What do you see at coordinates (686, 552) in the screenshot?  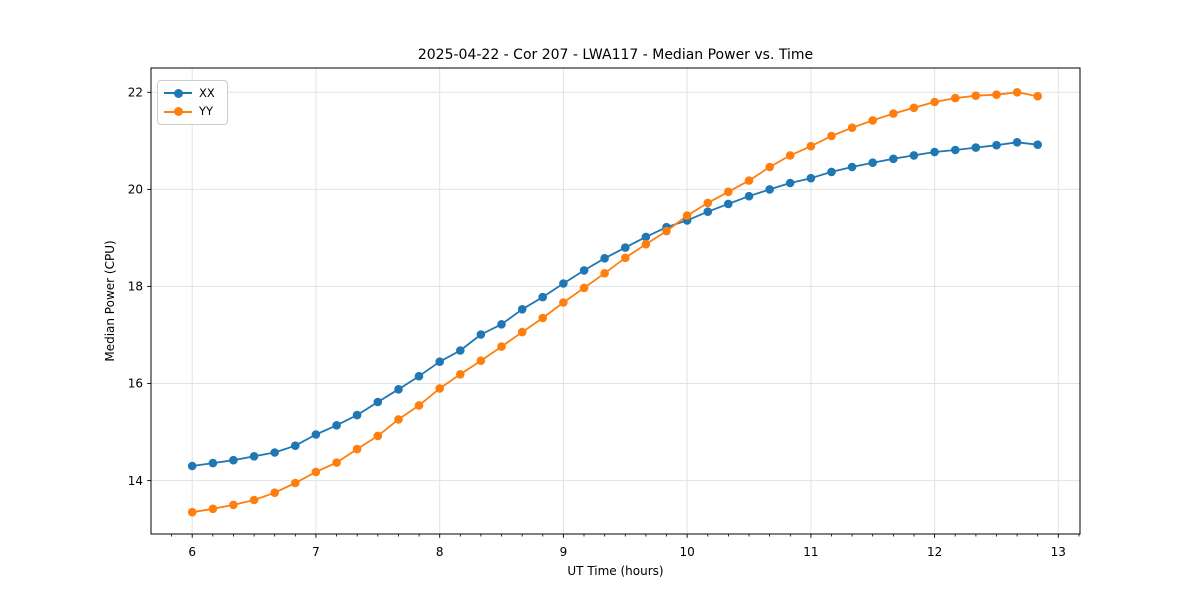 I see `x-tick-label: 10` at bounding box center [686, 552].